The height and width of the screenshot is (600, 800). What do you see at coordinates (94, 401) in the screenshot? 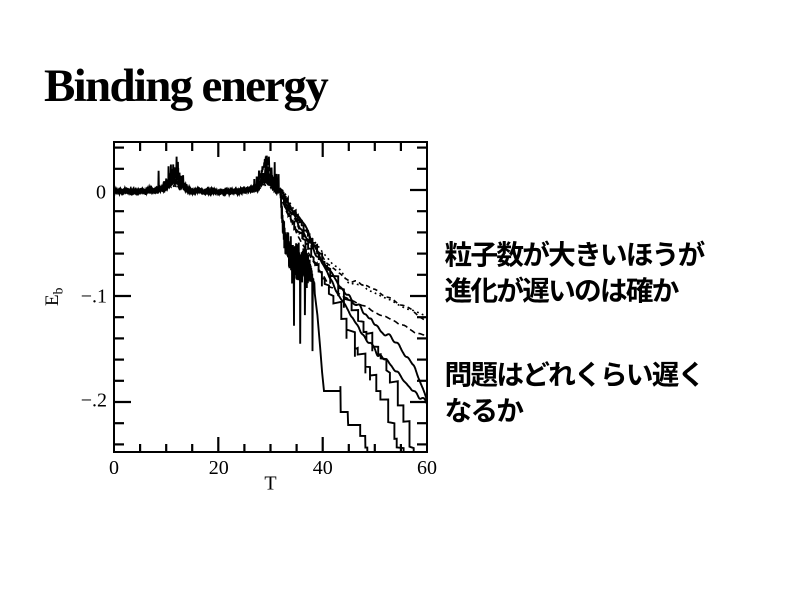
I see `svg-text: −.2` at bounding box center [94, 401].